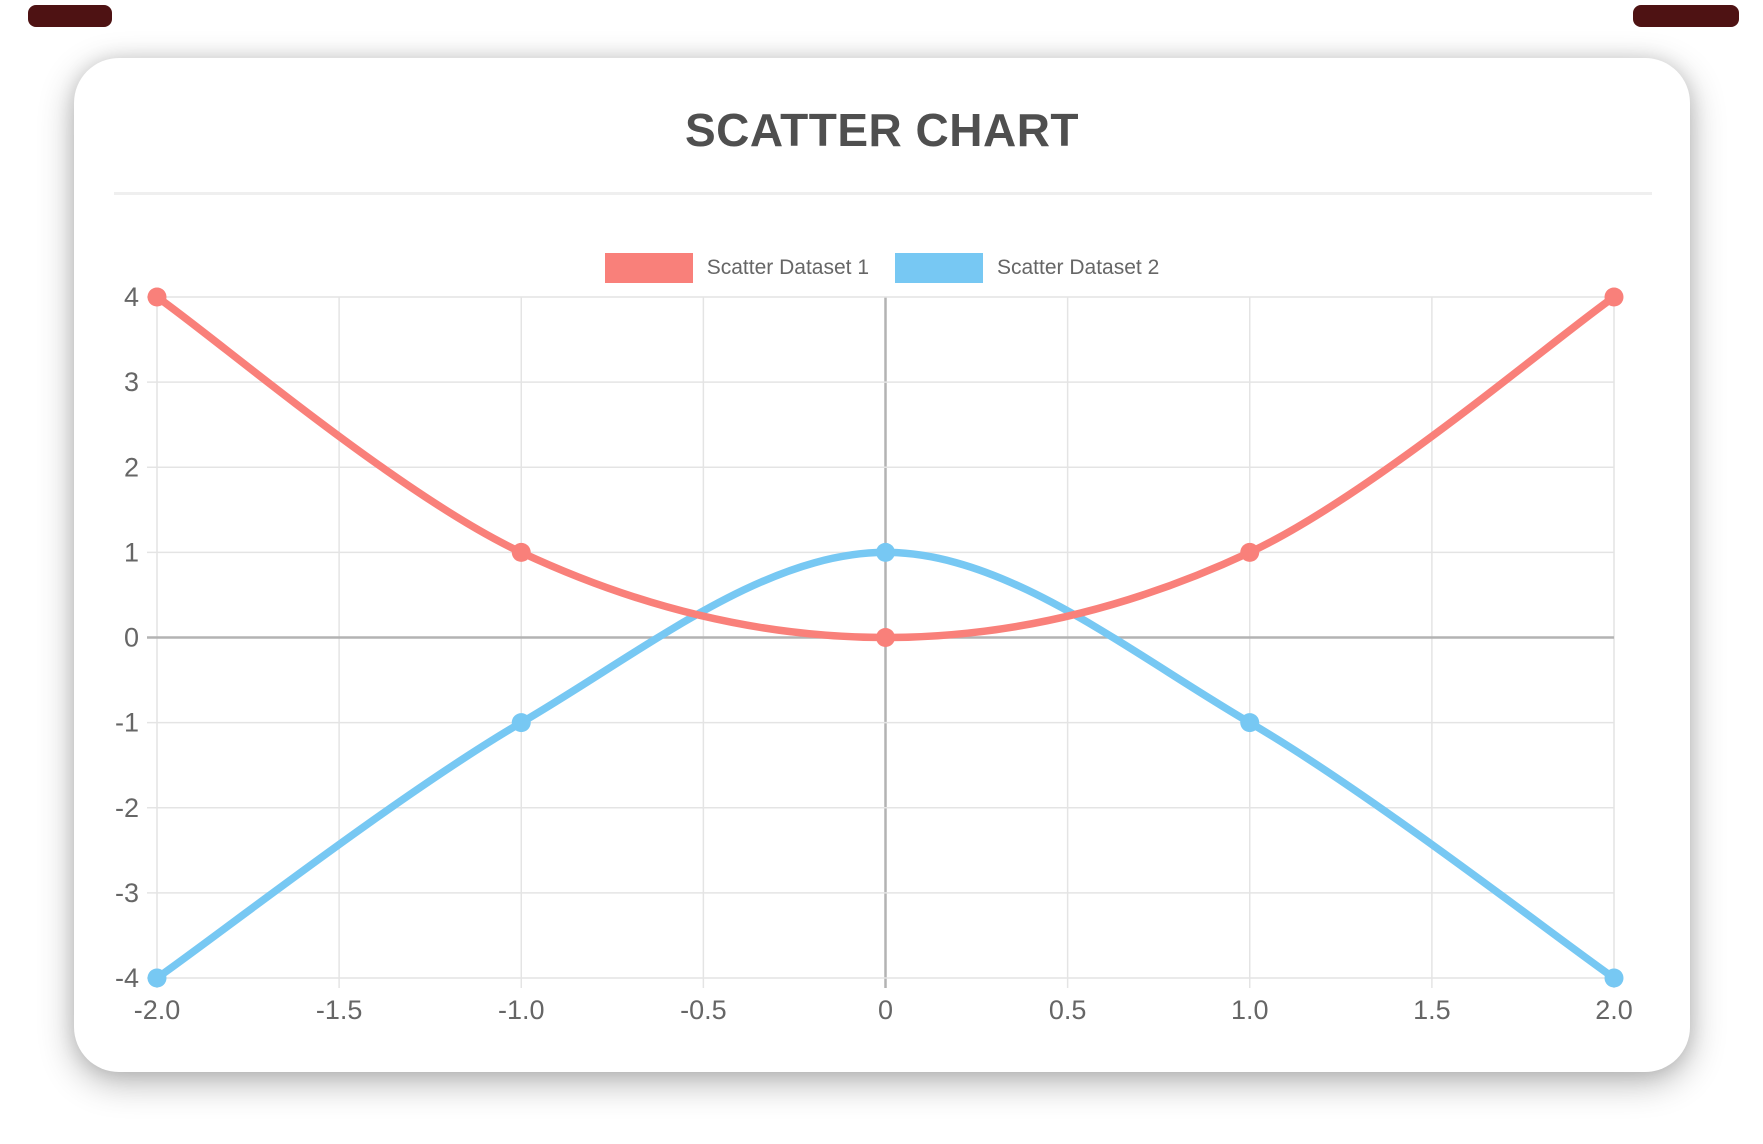  I want to click on window-corner-fragment-right, so click(1686, 16).